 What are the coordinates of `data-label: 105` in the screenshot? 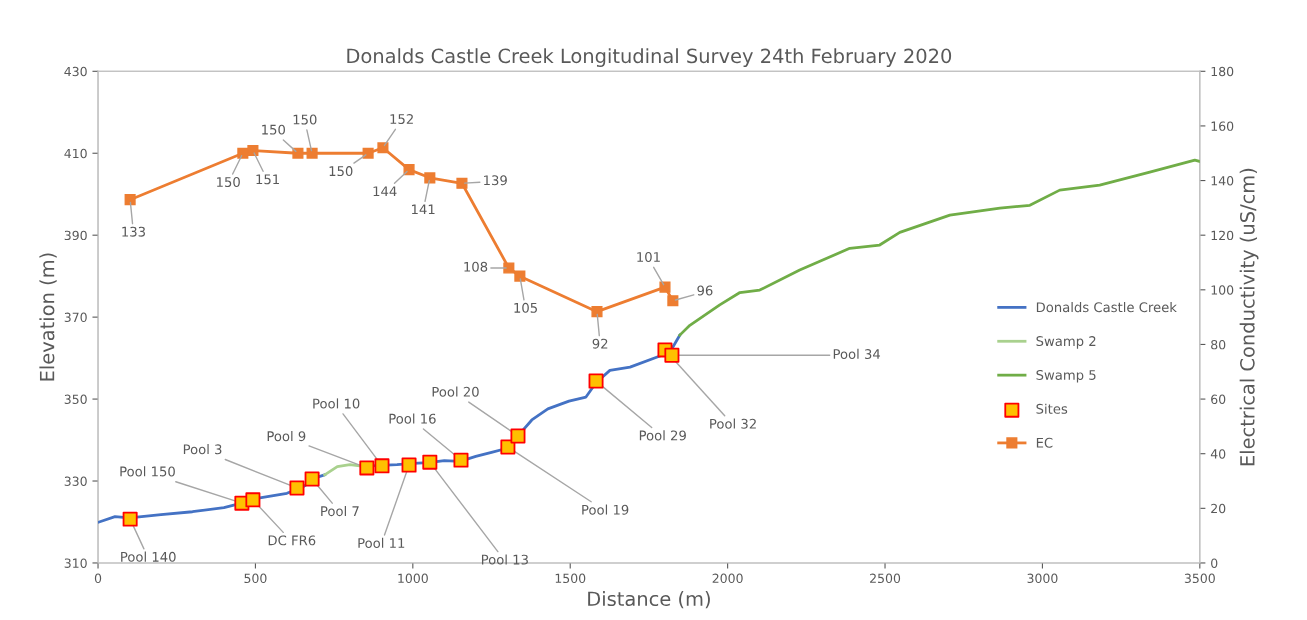 It's located at (525, 307).